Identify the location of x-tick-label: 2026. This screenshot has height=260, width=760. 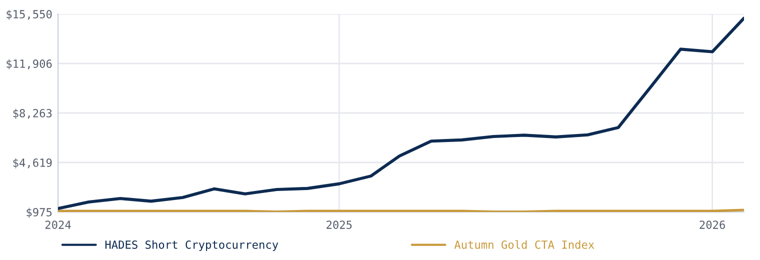
(712, 224).